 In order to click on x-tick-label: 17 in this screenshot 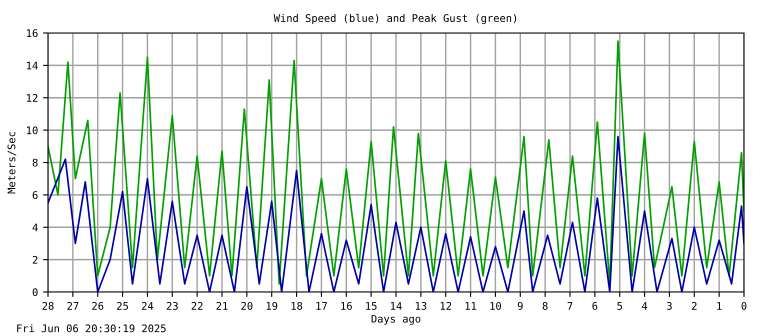, I will do `click(321, 306)`.